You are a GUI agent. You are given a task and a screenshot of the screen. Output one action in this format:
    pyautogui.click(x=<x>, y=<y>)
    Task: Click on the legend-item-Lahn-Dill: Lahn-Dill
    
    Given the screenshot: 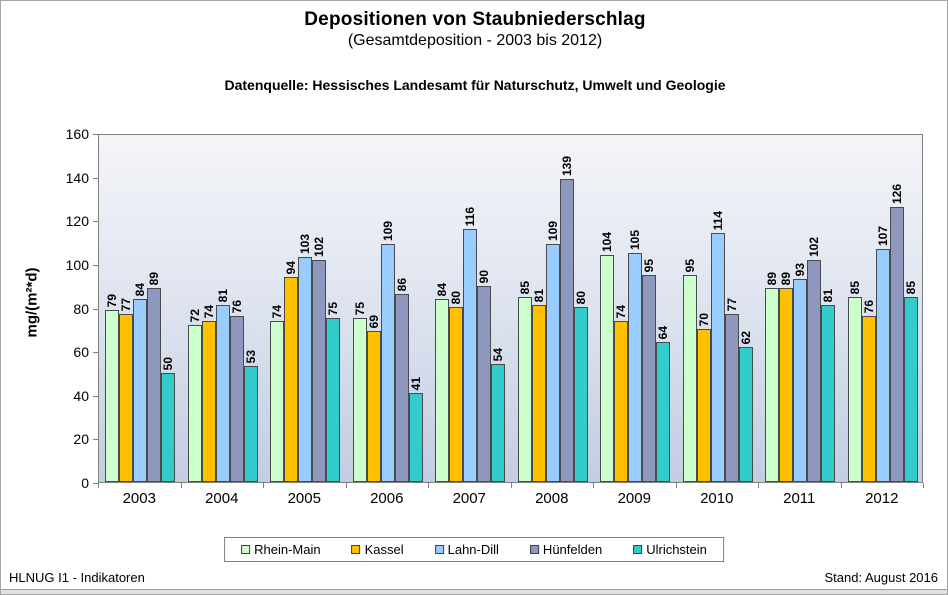 What is the action you would take?
    pyautogui.click(x=466, y=549)
    